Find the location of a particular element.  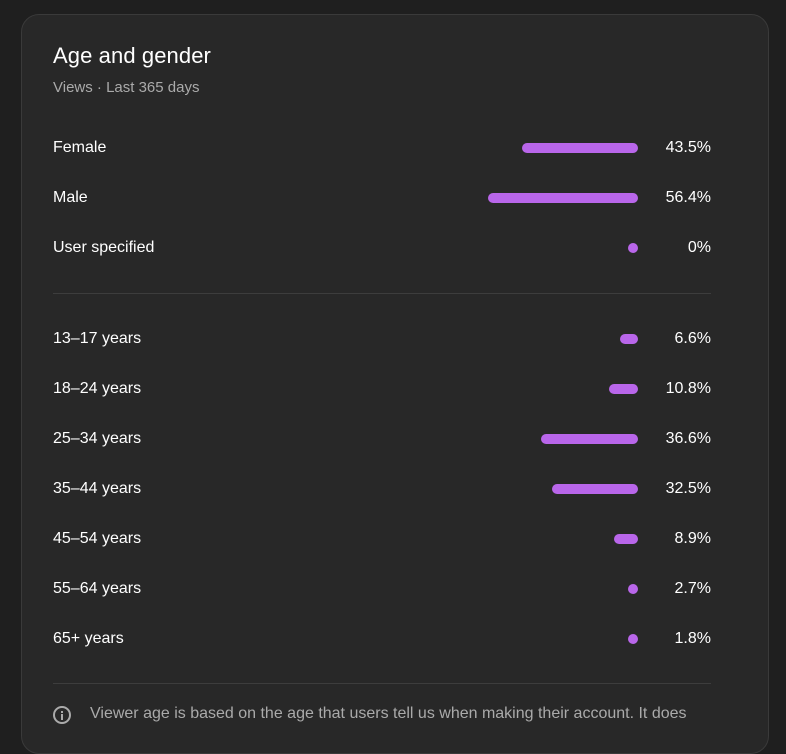

age-row: 35–44 years 32.5% is located at coordinates (382, 489).